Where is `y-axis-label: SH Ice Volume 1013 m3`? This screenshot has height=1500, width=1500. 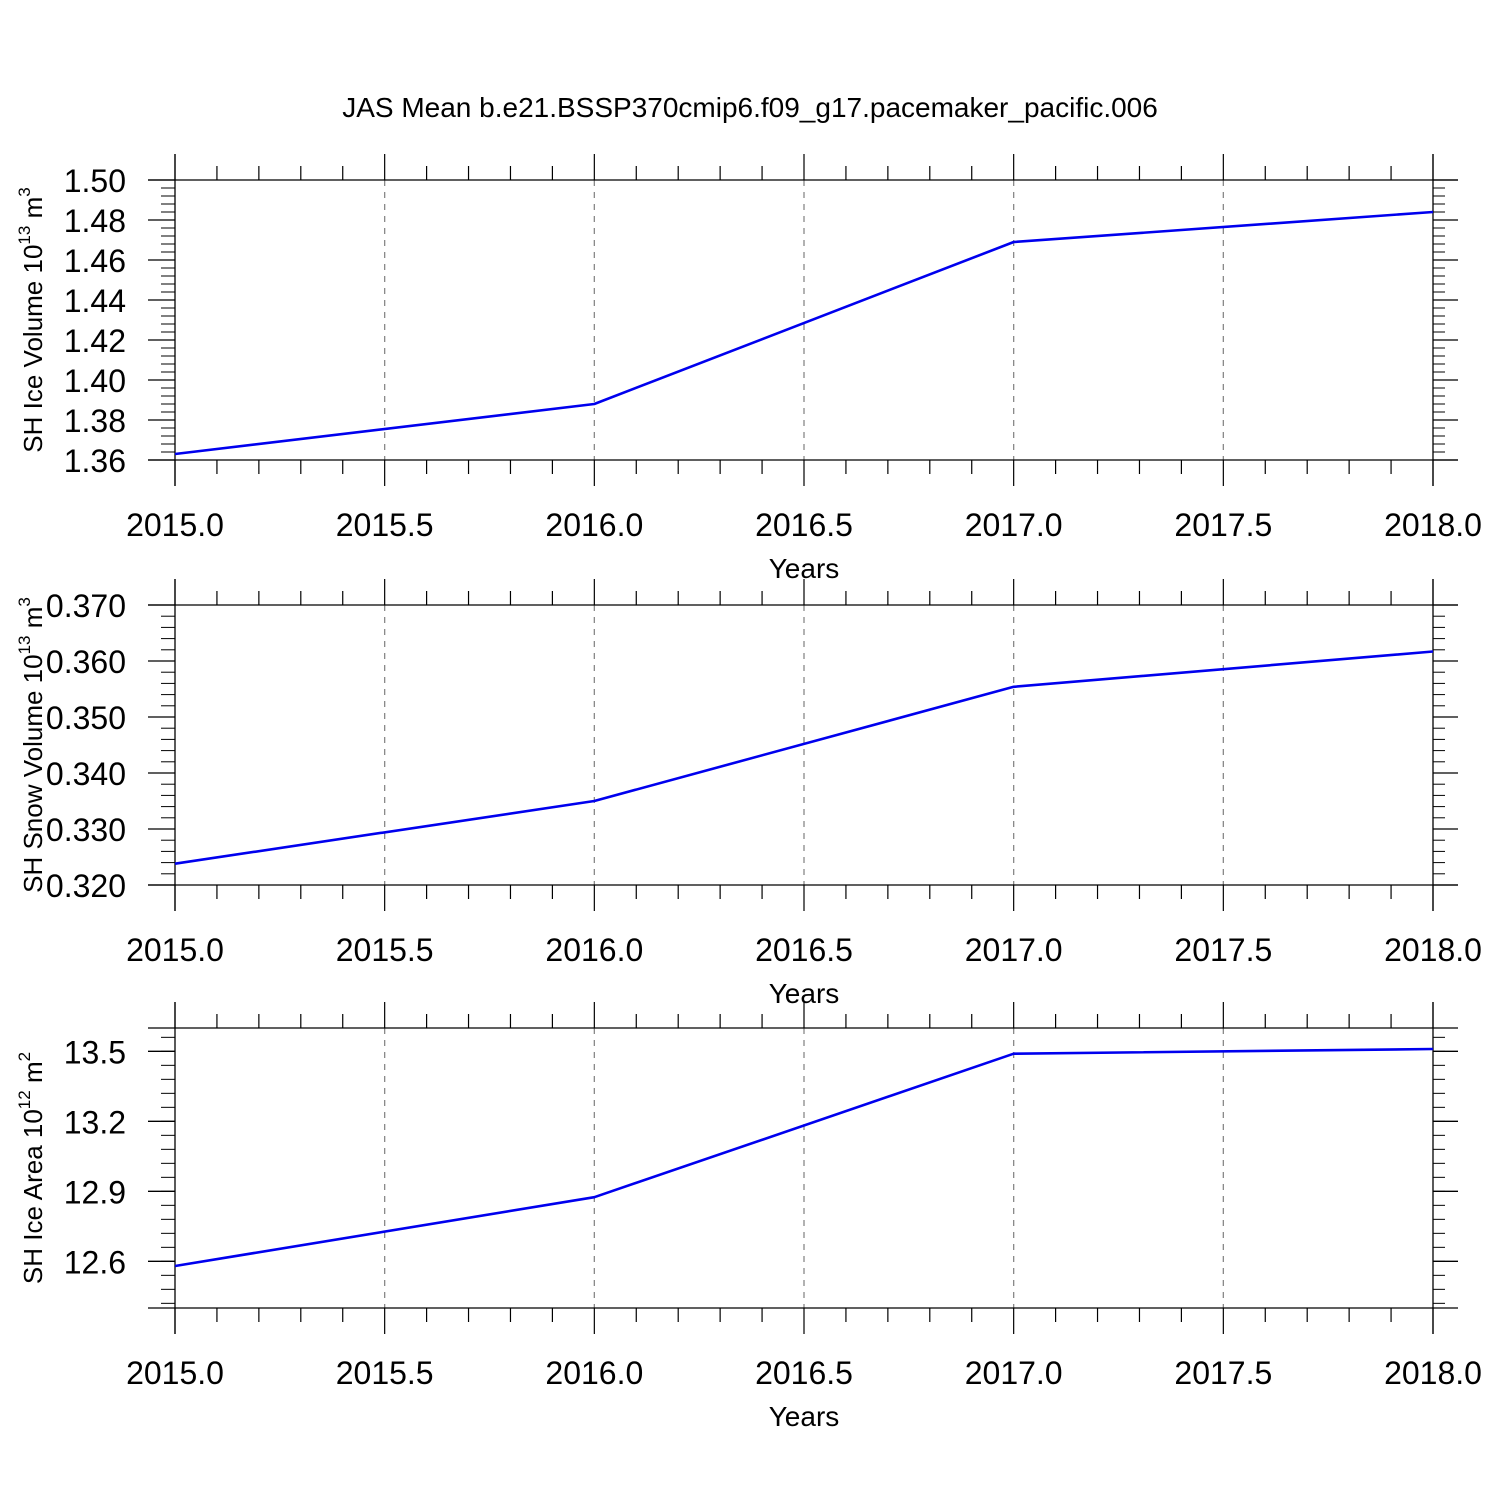 y-axis-label: SH Ice Volume 1013 m3 is located at coordinates (31, 319).